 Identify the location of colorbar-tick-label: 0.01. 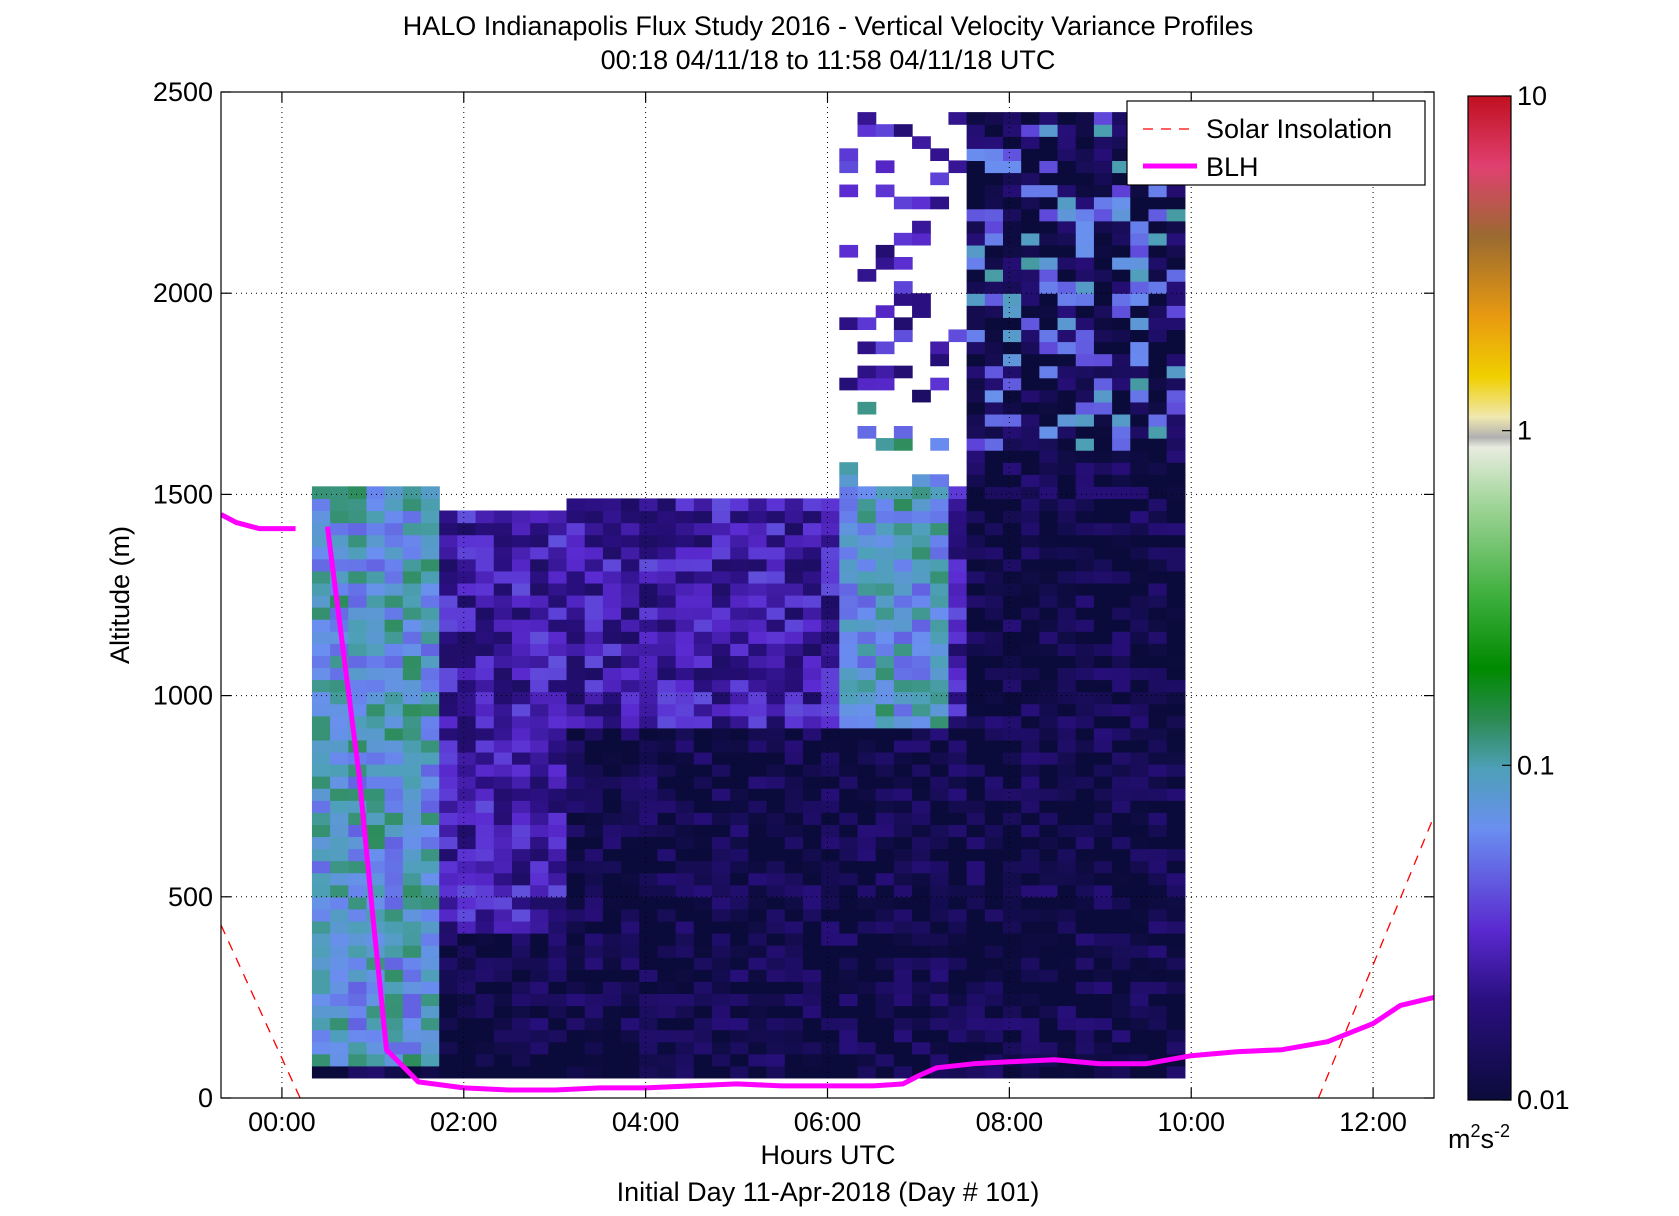
(1543, 1100).